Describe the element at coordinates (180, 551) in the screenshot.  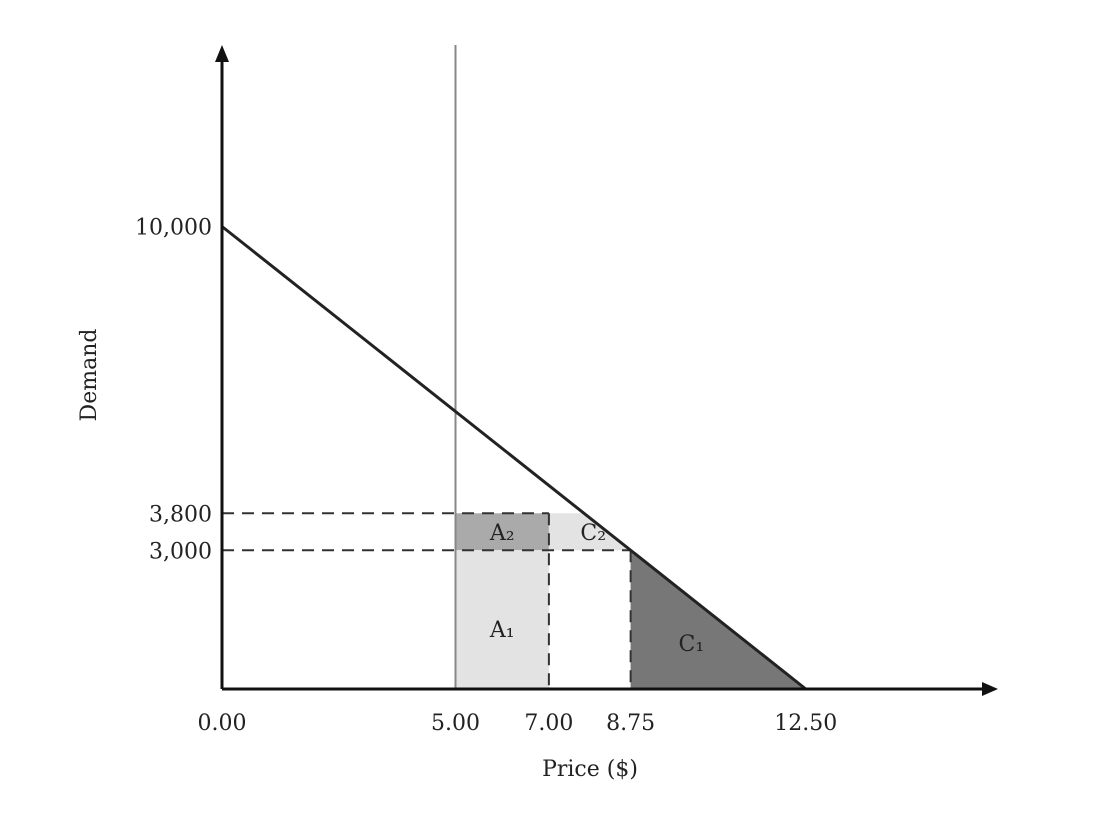
I see `y-tick-label: 3,000` at that location.